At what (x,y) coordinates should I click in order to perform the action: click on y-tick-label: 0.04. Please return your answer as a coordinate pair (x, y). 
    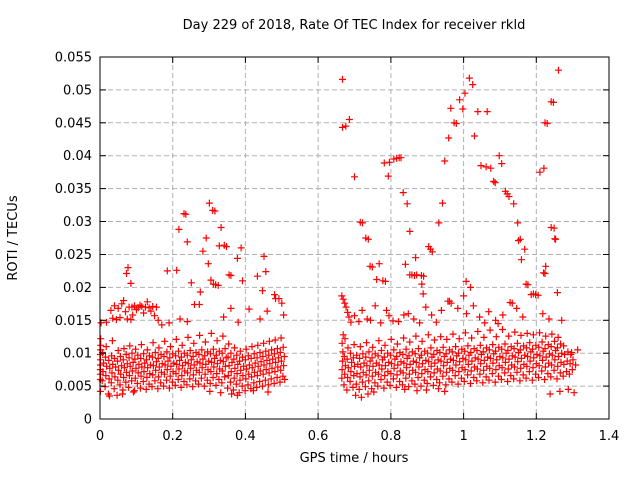
    Looking at the image, I should click on (77, 156).